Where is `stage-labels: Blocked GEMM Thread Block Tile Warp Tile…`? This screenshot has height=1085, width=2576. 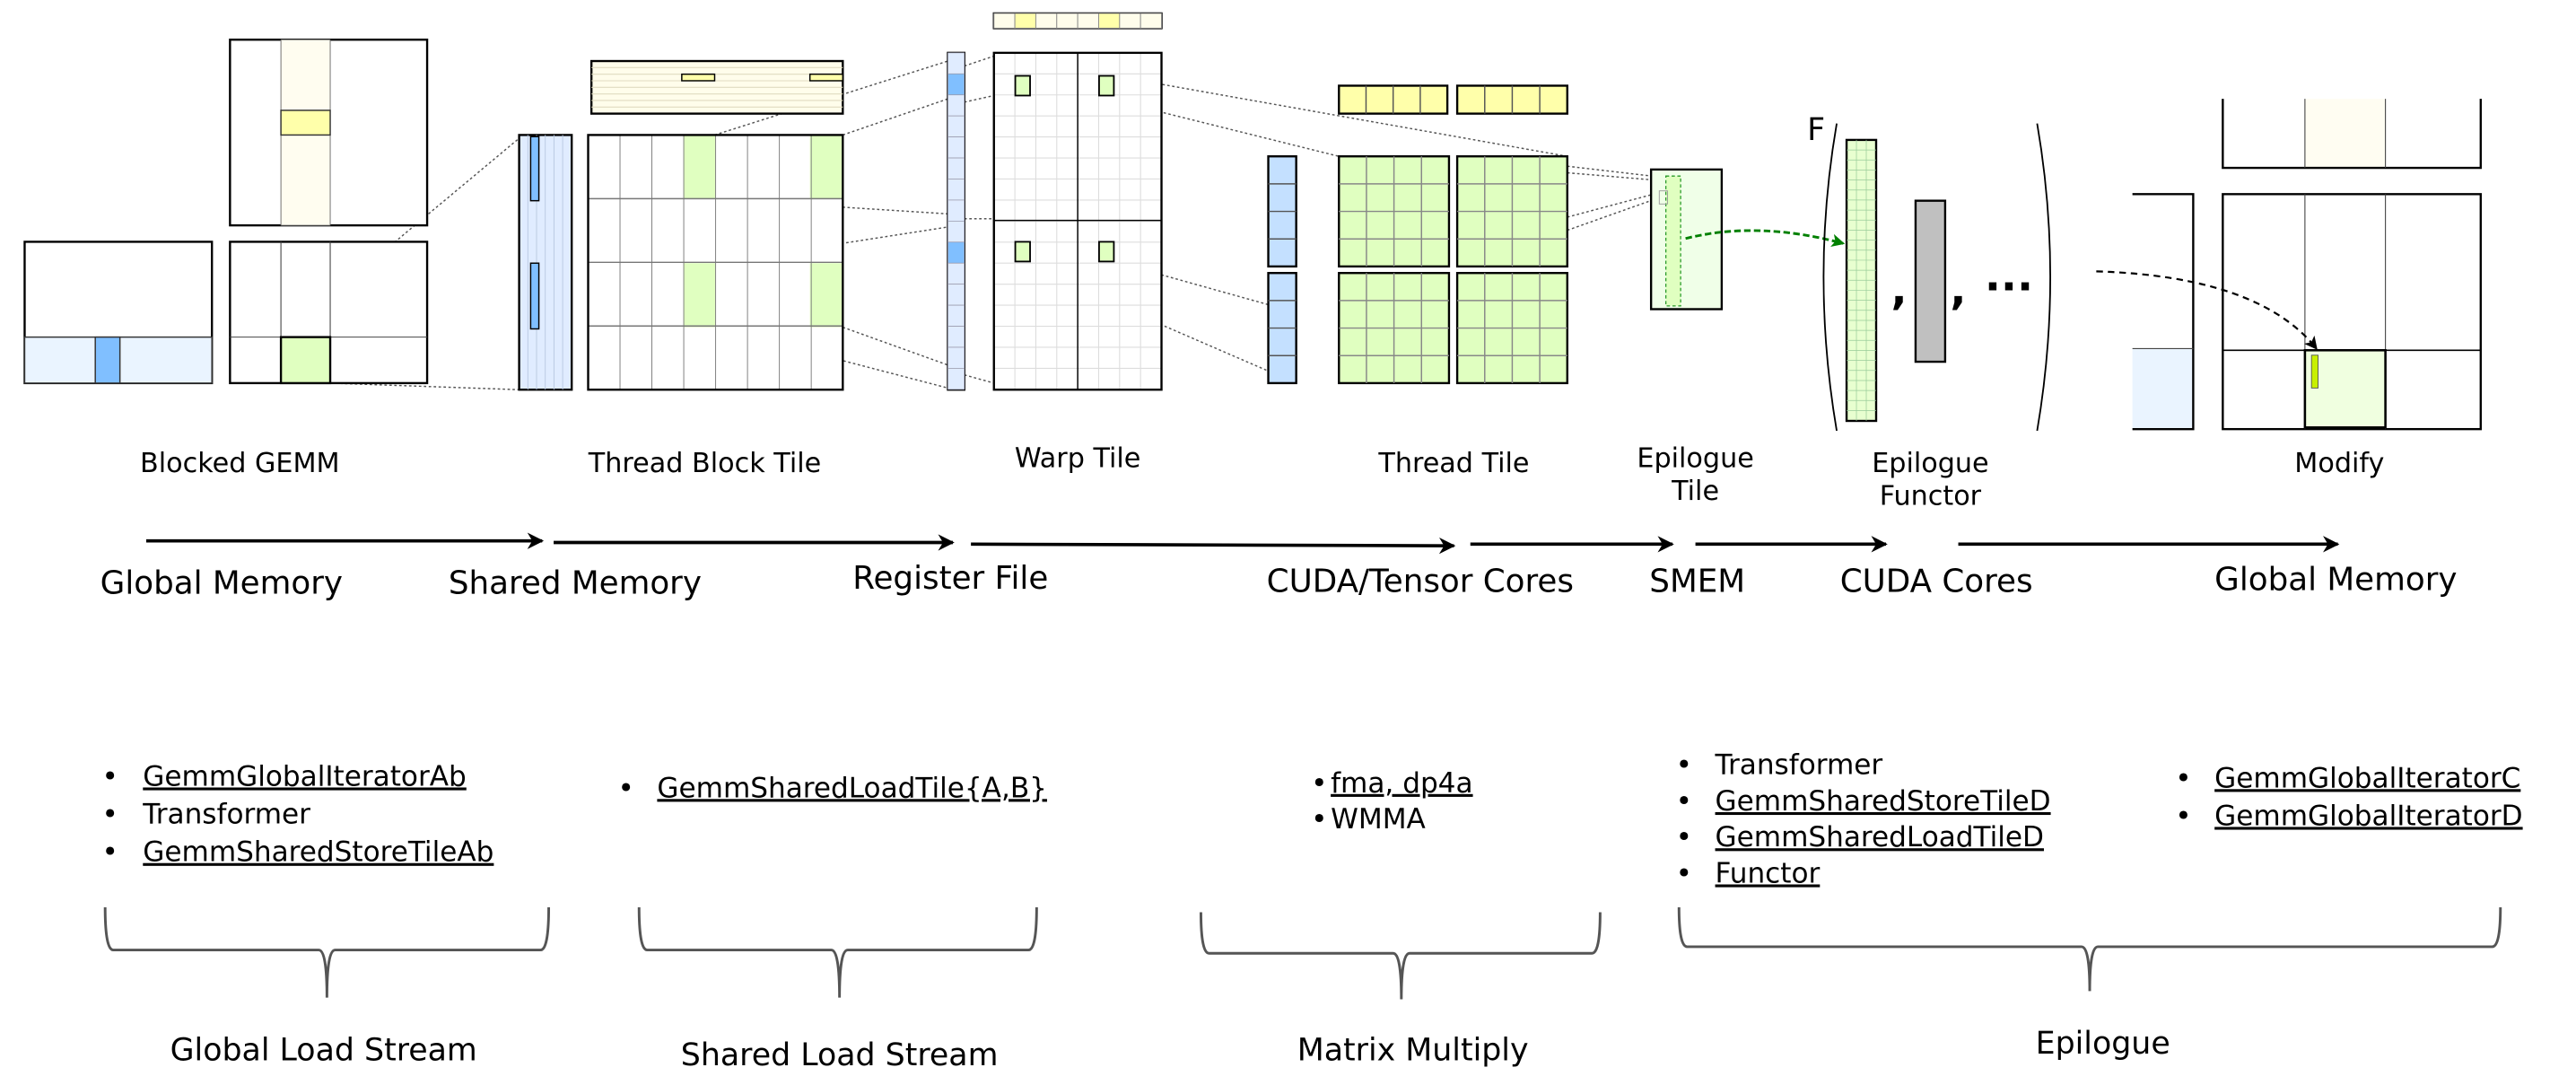
stage-labels: Blocked GEMM Thread Block Tile Warp Tile… is located at coordinates (1262, 477).